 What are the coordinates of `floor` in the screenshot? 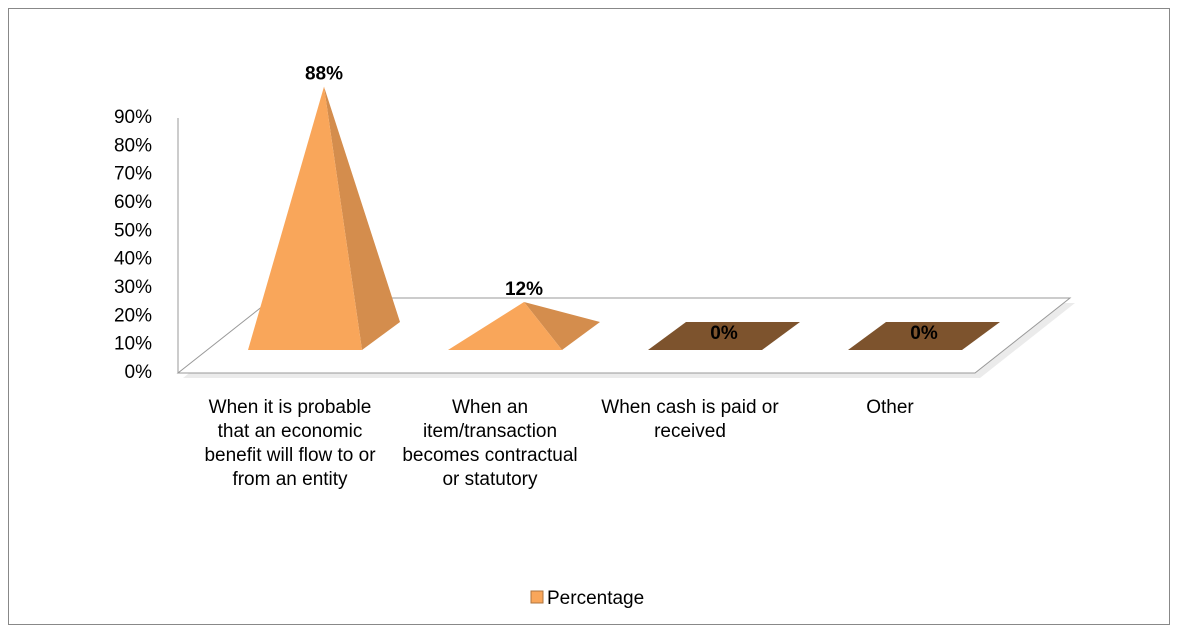 It's located at (624, 335).